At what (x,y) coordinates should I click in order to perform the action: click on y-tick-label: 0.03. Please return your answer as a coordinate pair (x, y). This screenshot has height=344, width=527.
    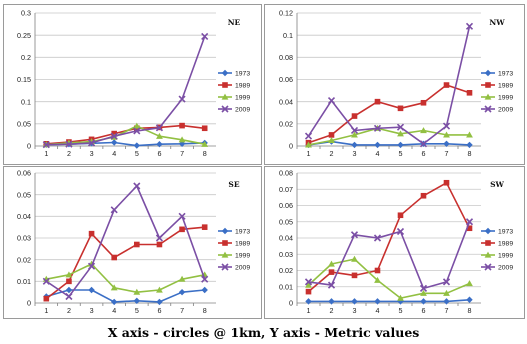
    Looking at the image, I should click on (286, 254).